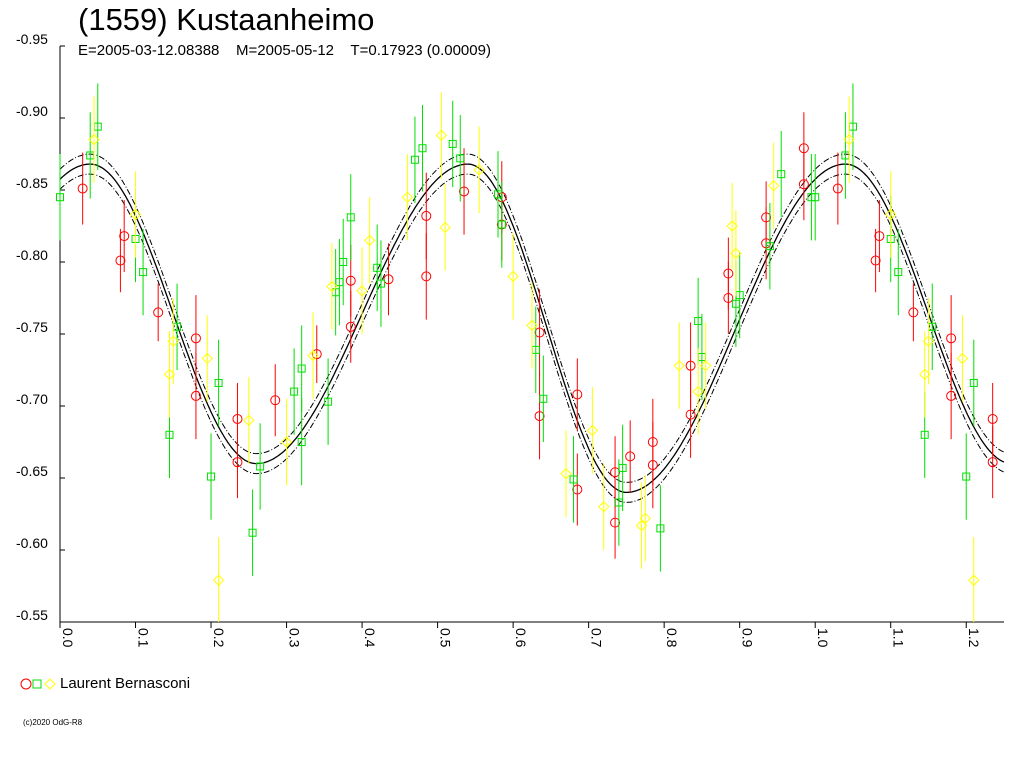 The width and height of the screenshot is (1024, 768). Describe the element at coordinates (597, 638) in the screenshot. I see `x-tick-label: 0.7` at that location.